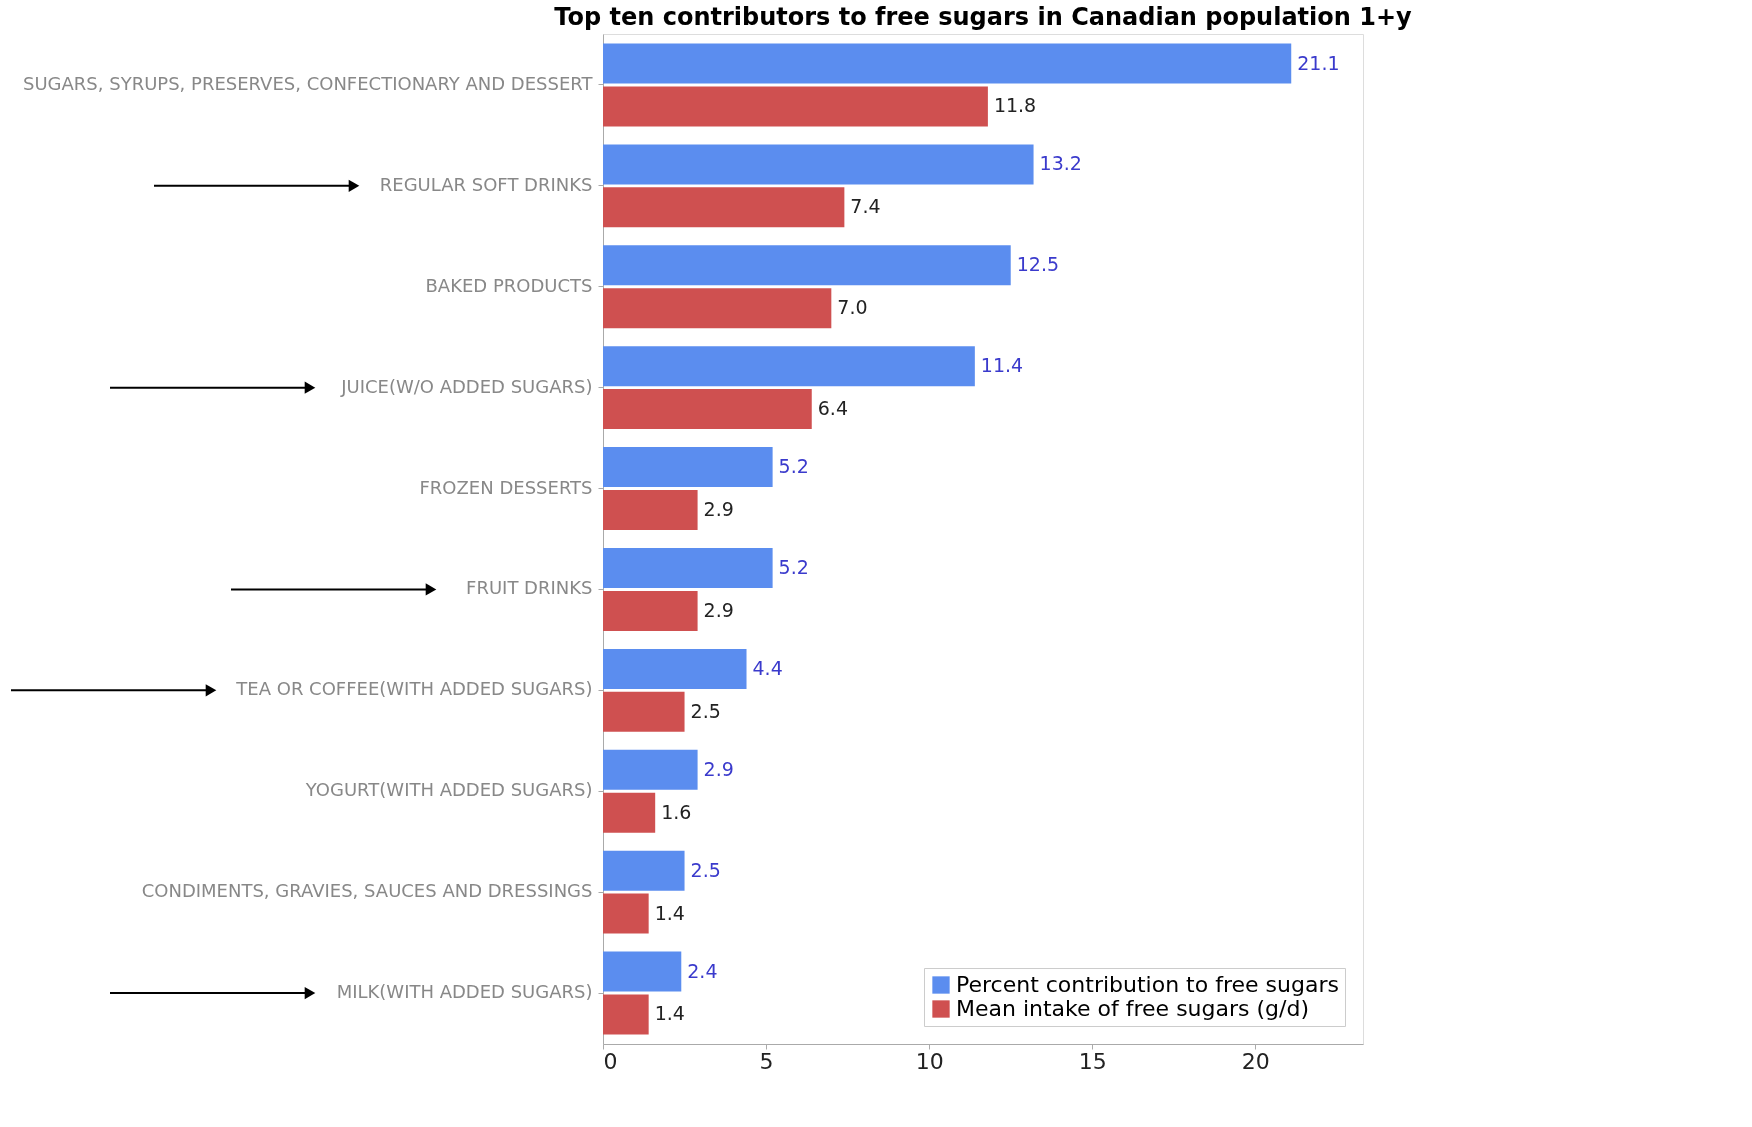 This screenshot has height=1127, width=1752. What do you see at coordinates (466, 386) in the screenshot?
I see `y-tick-label: JUICE(W/O ADDED SUGARS)` at bounding box center [466, 386].